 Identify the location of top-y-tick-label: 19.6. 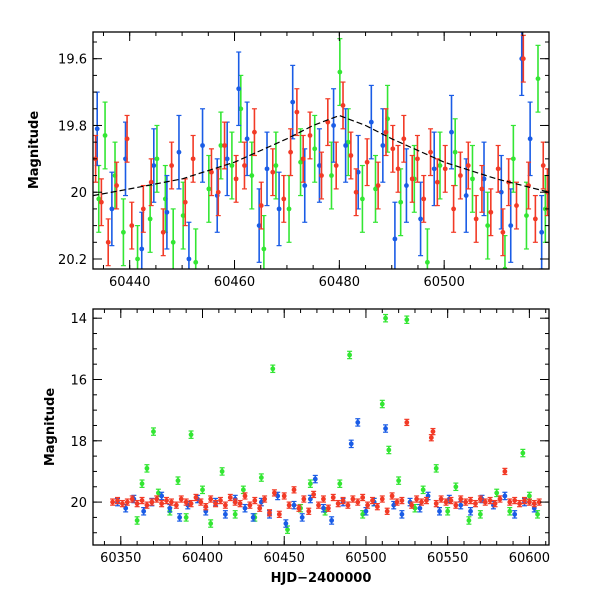
(72, 60).